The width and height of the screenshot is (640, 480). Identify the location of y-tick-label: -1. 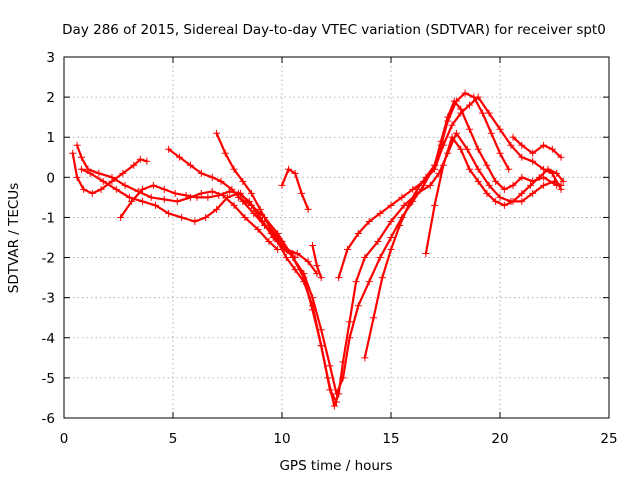
(48, 218).